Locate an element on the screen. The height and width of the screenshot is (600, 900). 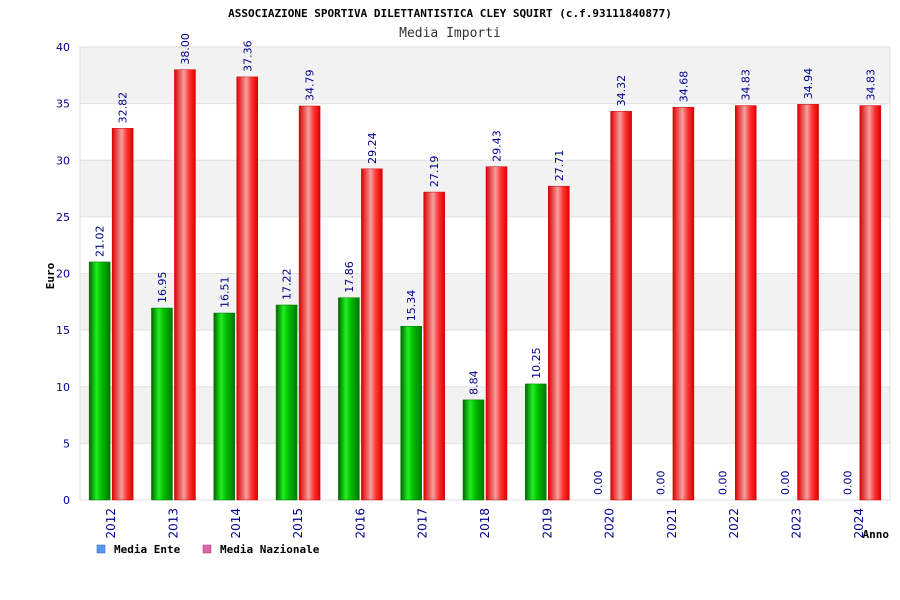
value-label: 38.00 is located at coordinates (185, 49).